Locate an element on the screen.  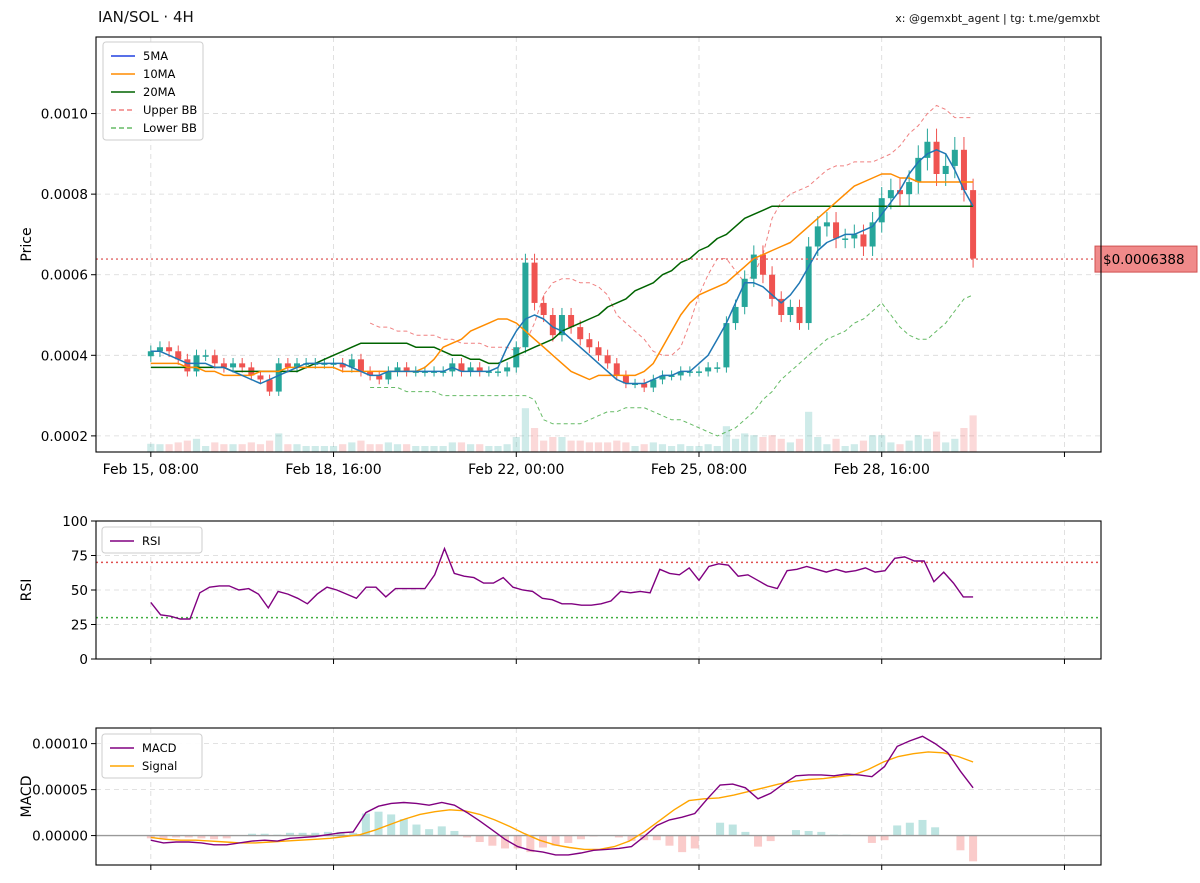
price-x-tick-label: Feb 25, 08:00 is located at coordinates (699, 470).